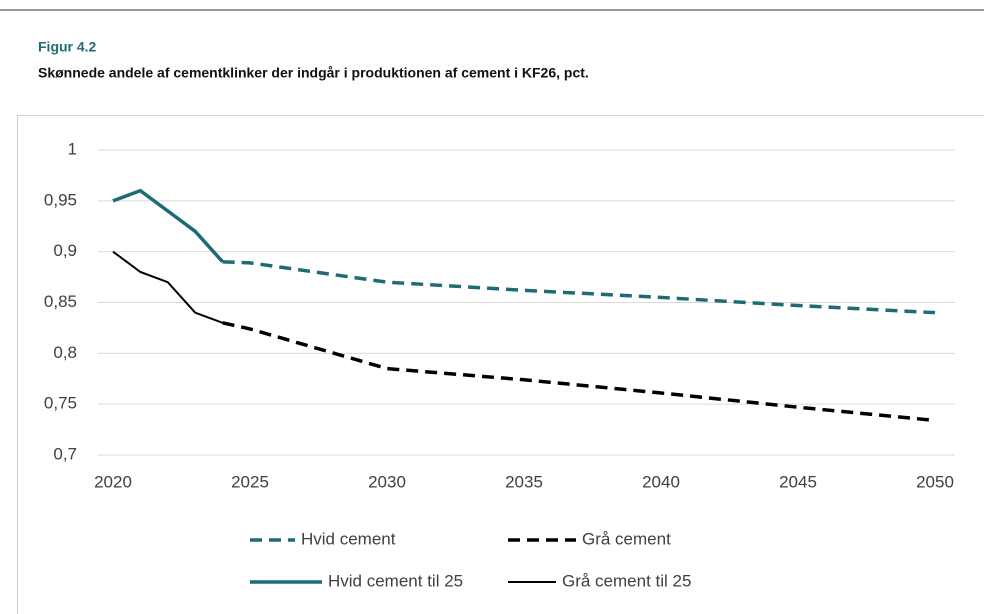 The width and height of the screenshot is (984, 614). I want to click on legend-label: Hvid cement til 25, so click(395, 580).